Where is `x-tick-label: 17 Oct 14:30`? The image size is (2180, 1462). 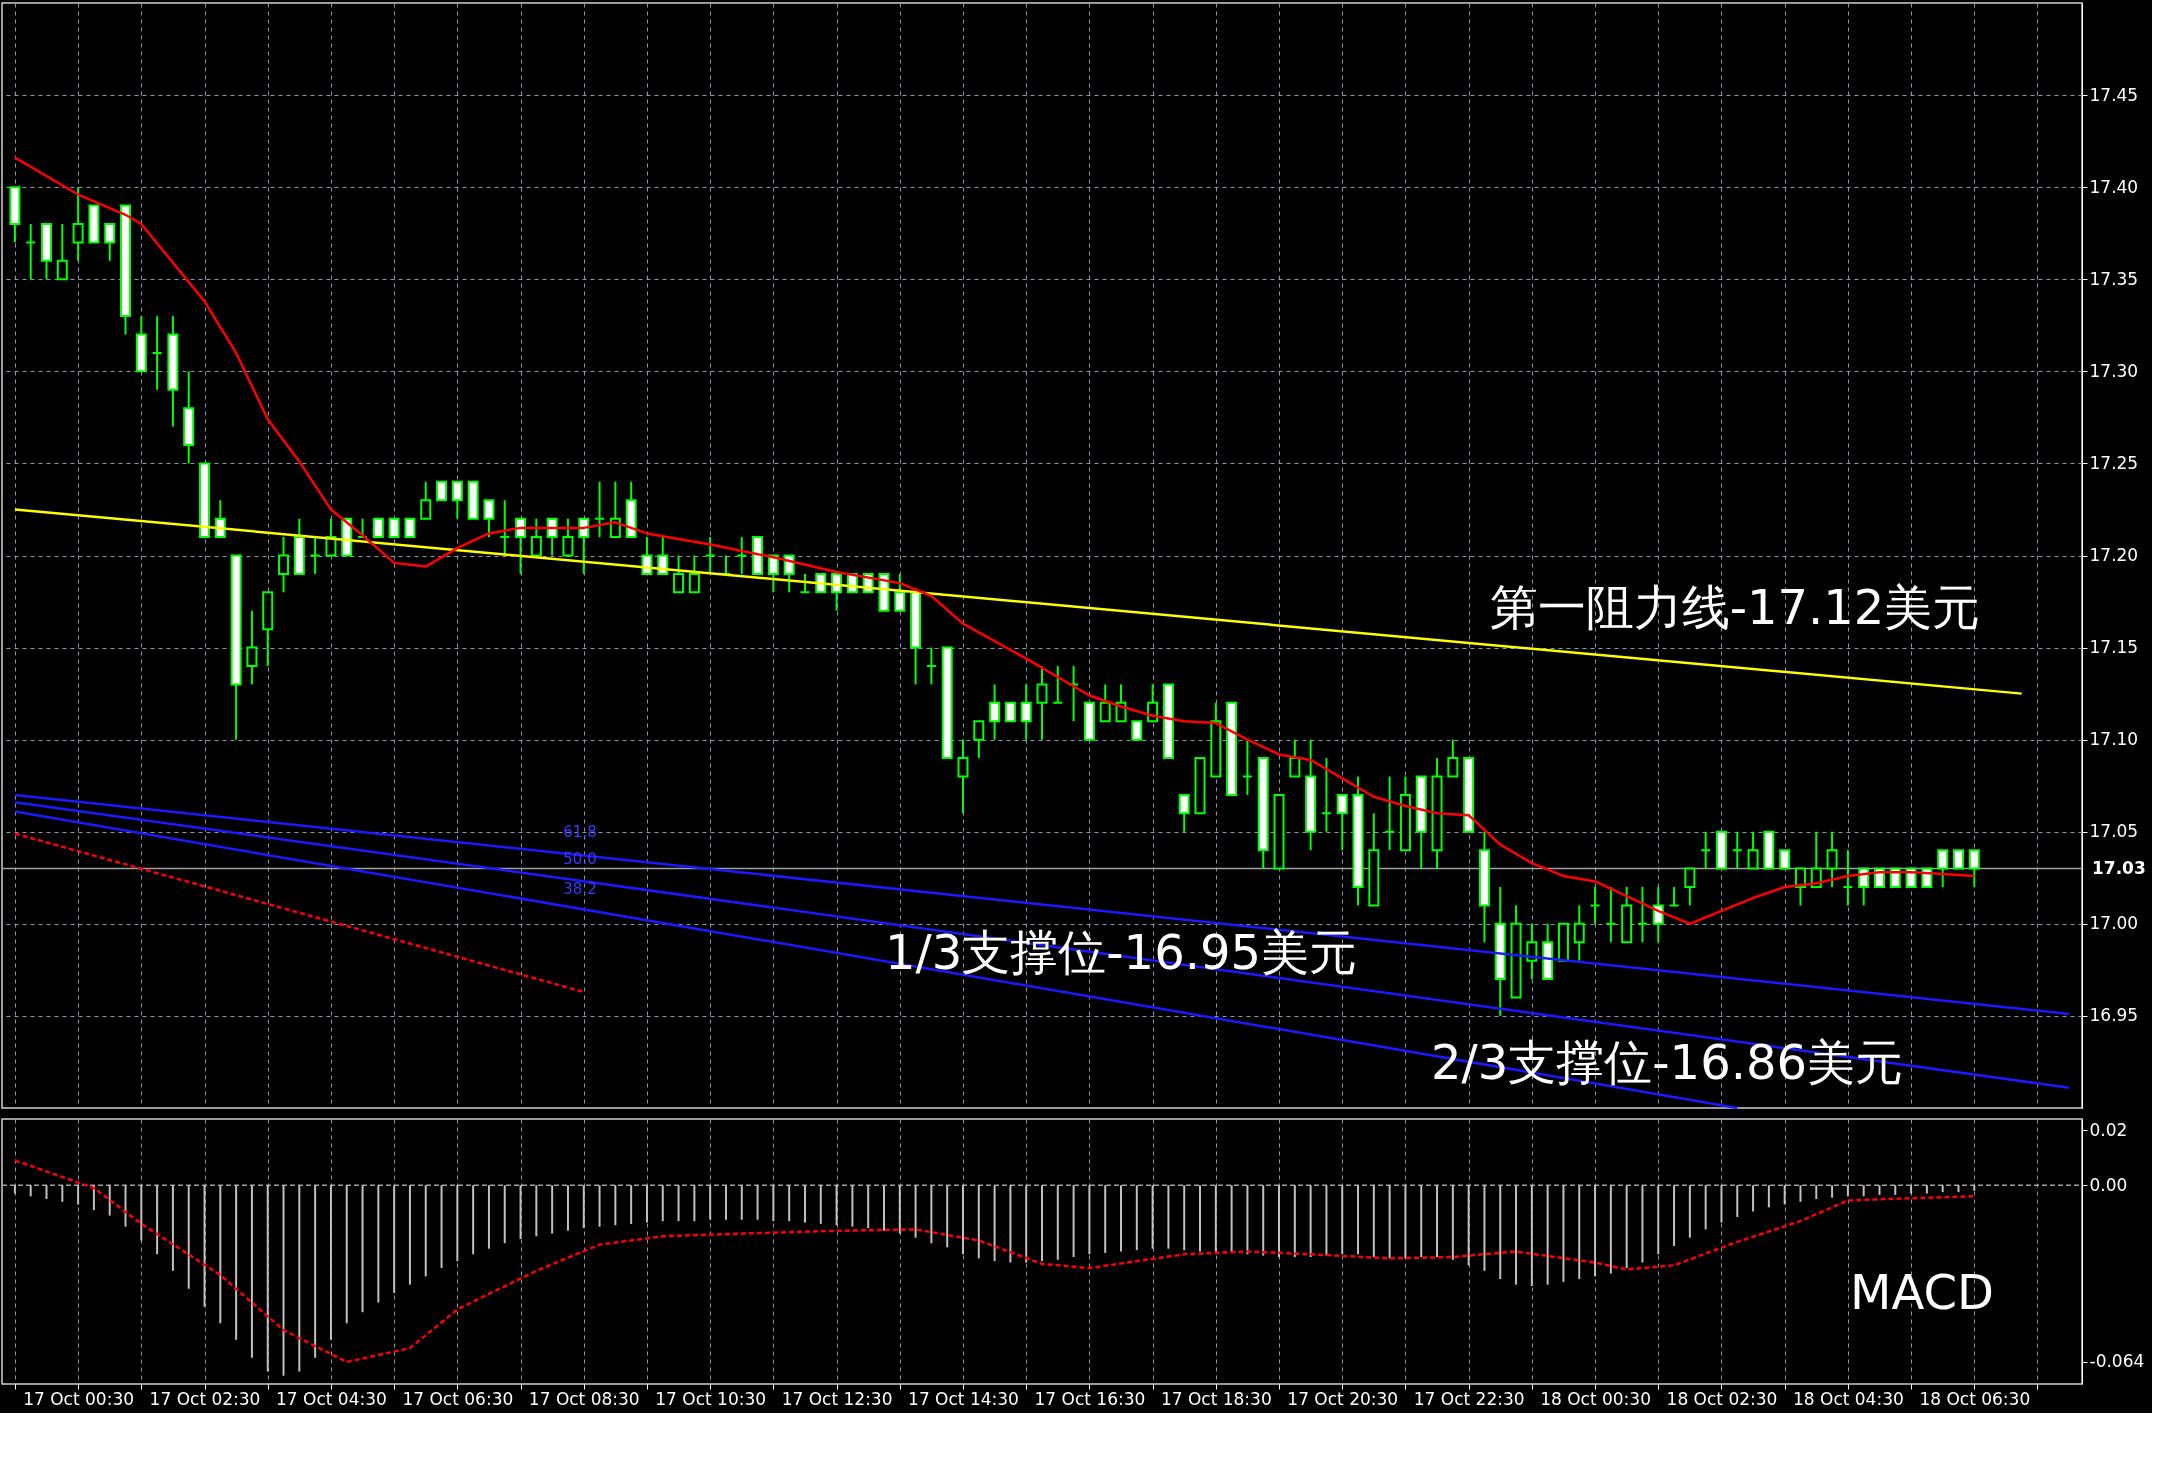 x-tick-label: 17 Oct 14:30 is located at coordinates (963, 1398).